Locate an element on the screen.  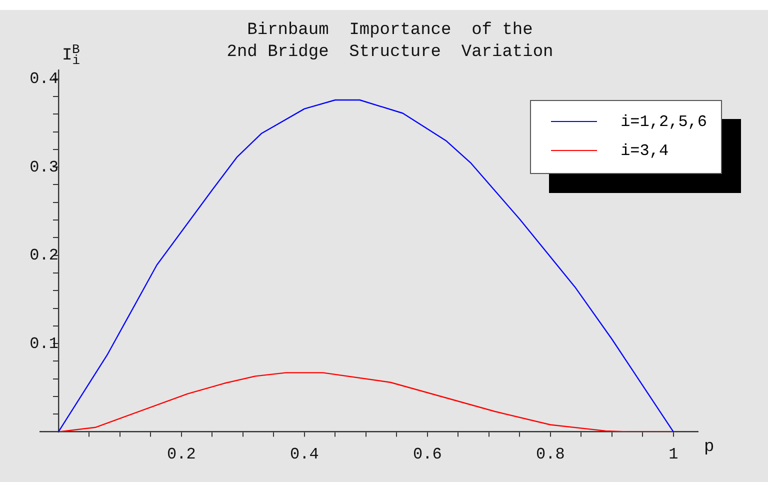
legend-label: i=1,2,5,6 is located at coordinates (663, 121).